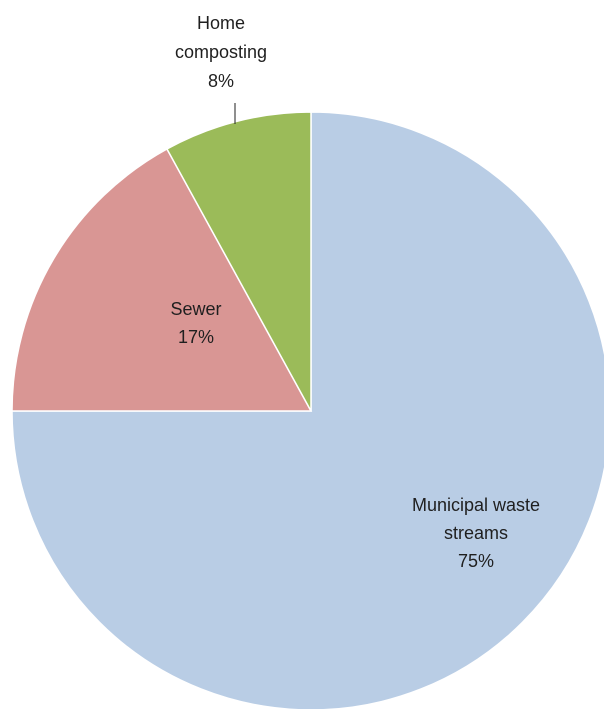 Image resolution: width=604 pixels, height=709 pixels. What do you see at coordinates (195, 323) in the screenshot?
I see `slice-label-sewer: Sewer 17%` at bounding box center [195, 323].